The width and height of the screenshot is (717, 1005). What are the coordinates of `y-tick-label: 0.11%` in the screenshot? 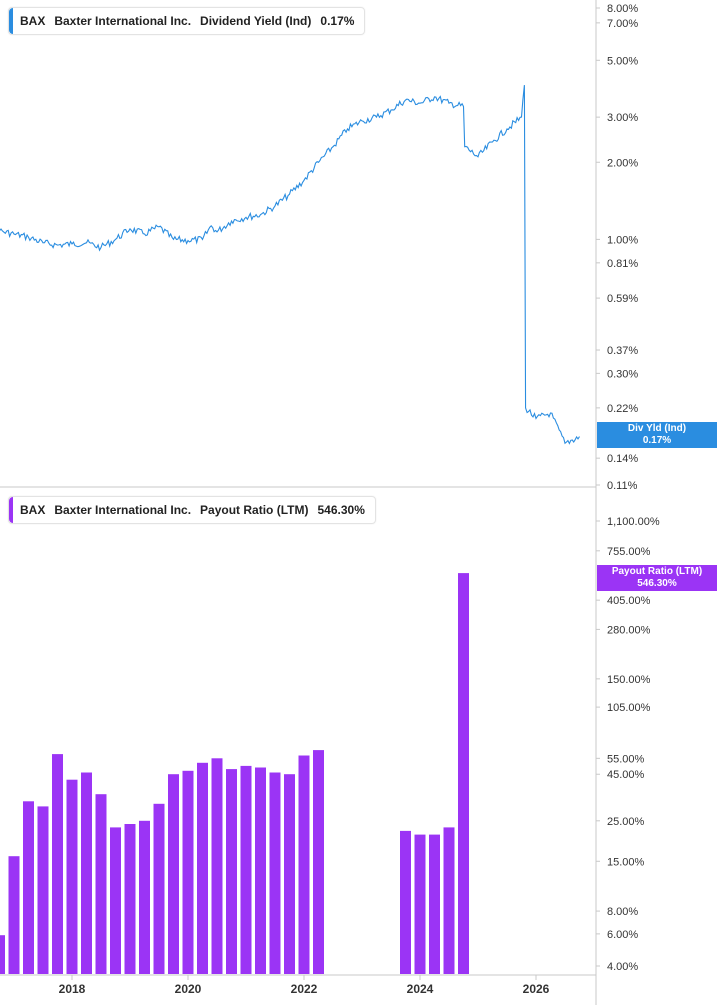 It's located at (622, 486).